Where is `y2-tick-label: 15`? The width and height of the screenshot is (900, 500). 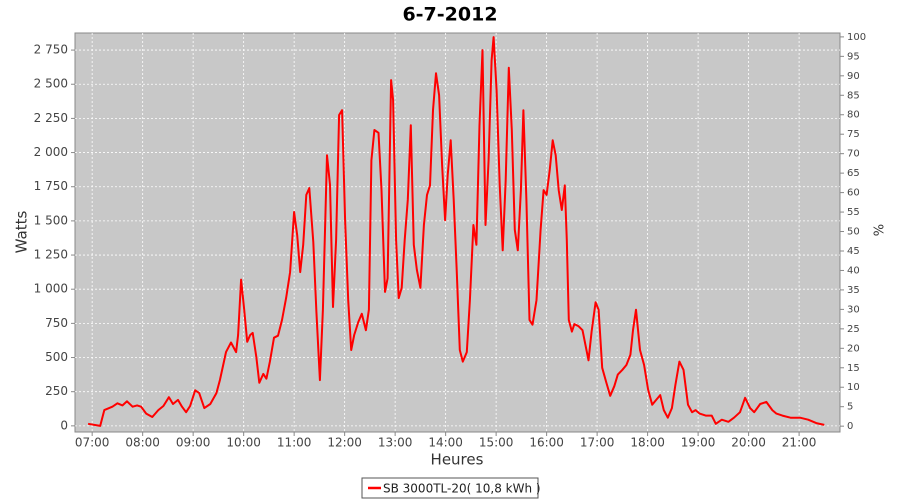
y2-tick-label: 15 is located at coordinates (853, 368).